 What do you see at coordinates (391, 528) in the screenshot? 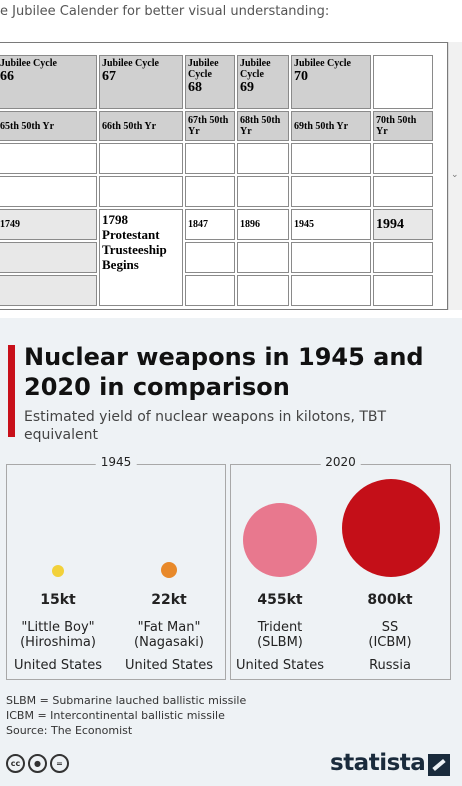
I see `ss-circle` at bounding box center [391, 528].